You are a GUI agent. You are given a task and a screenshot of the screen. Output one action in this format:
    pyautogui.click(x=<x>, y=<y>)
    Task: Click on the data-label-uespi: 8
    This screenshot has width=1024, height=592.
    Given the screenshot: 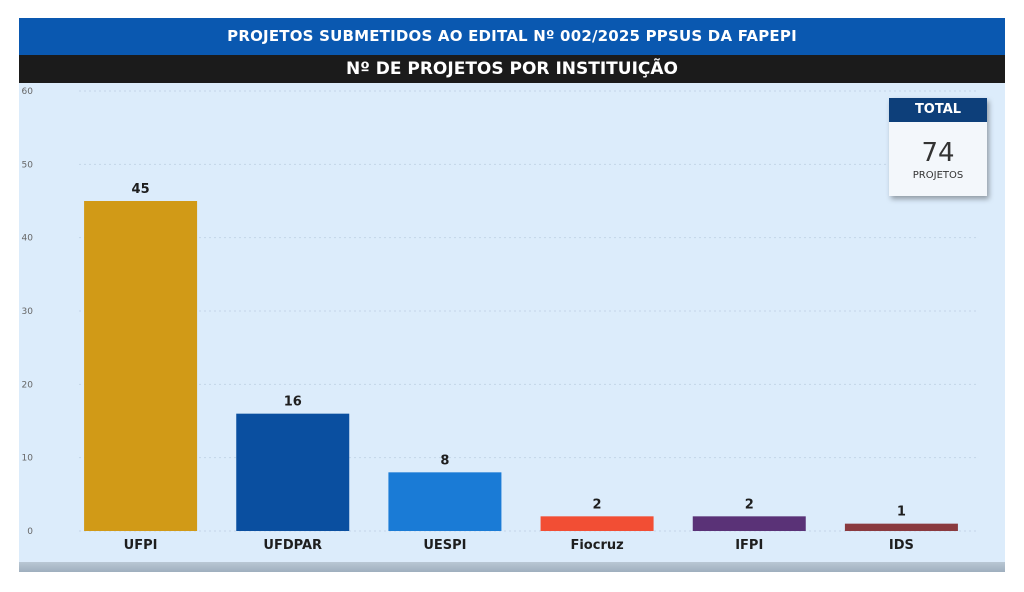 What is the action you would take?
    pyautogui.click(x=444, y=460)
    